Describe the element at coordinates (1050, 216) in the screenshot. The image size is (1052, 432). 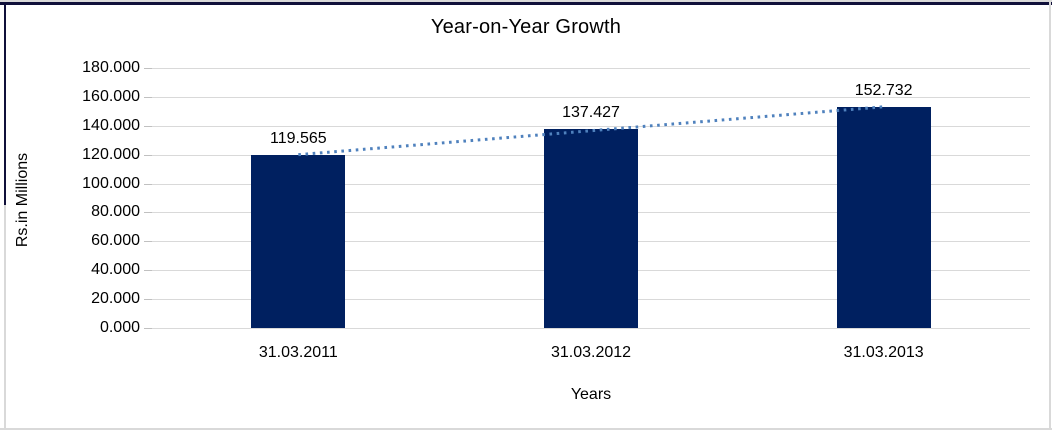
I see `frame-border-right` at that location.